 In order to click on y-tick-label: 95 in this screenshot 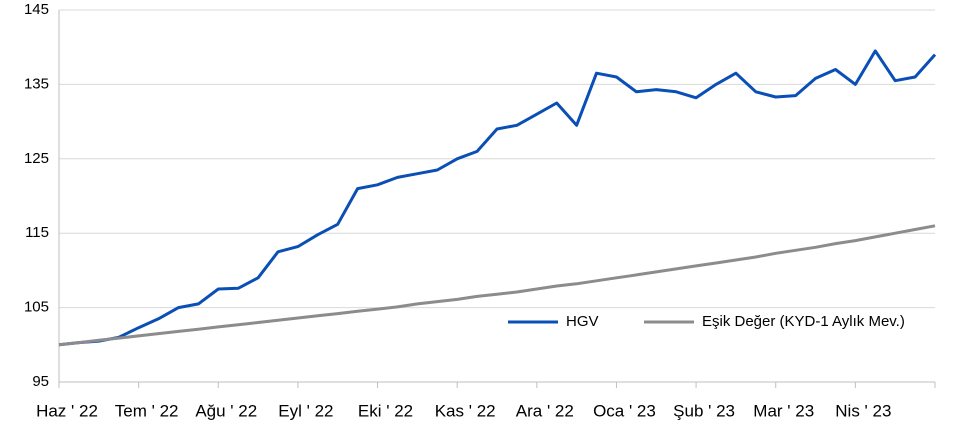, I will do `click(40, 381)`.